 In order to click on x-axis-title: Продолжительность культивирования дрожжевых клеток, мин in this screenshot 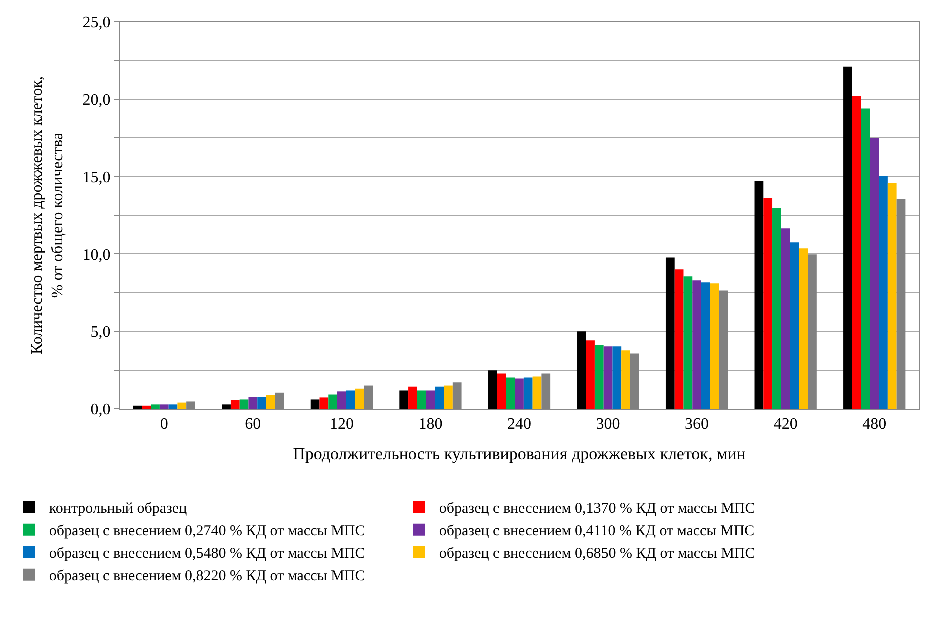, I will do `click(519, 454)`.